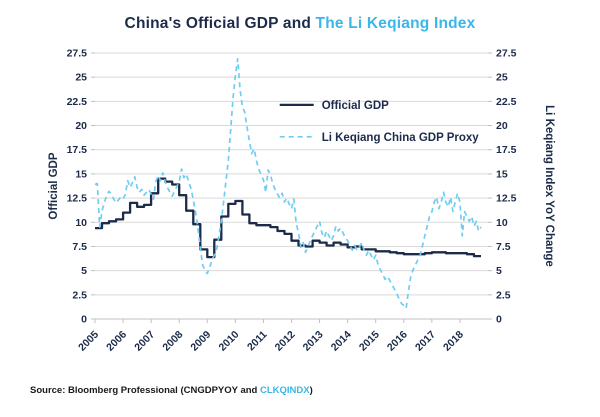  What do you see at coordinates (79, 247) in the screenshot?
I see `y-axis-left-tick: 7.5` at bounding box center [79, 247].